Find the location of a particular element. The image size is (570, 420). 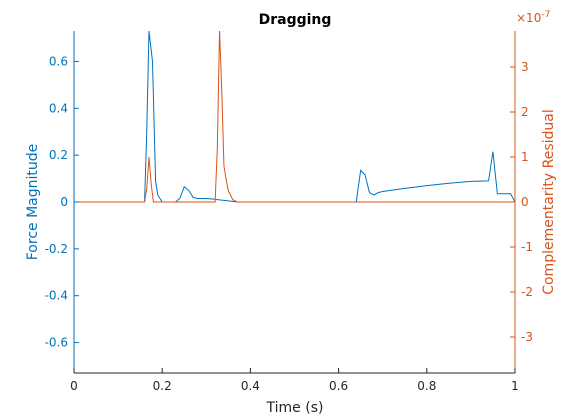

y-left-axis-label: Force Magnitude is located at coordinates (33, 202).